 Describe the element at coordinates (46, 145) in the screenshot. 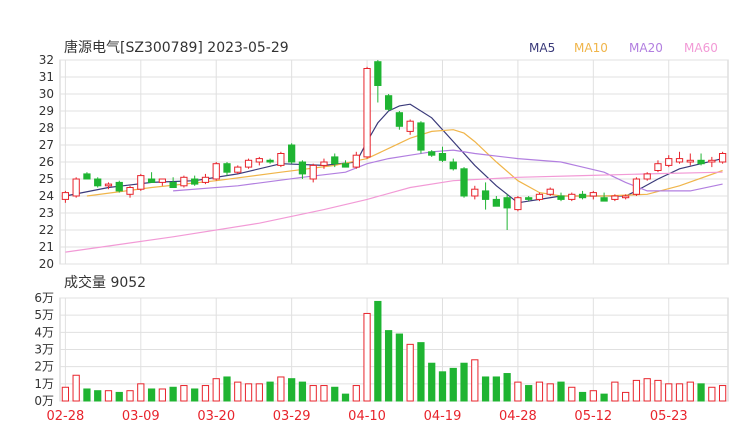

I see `price-tick-label: 27` at that location.